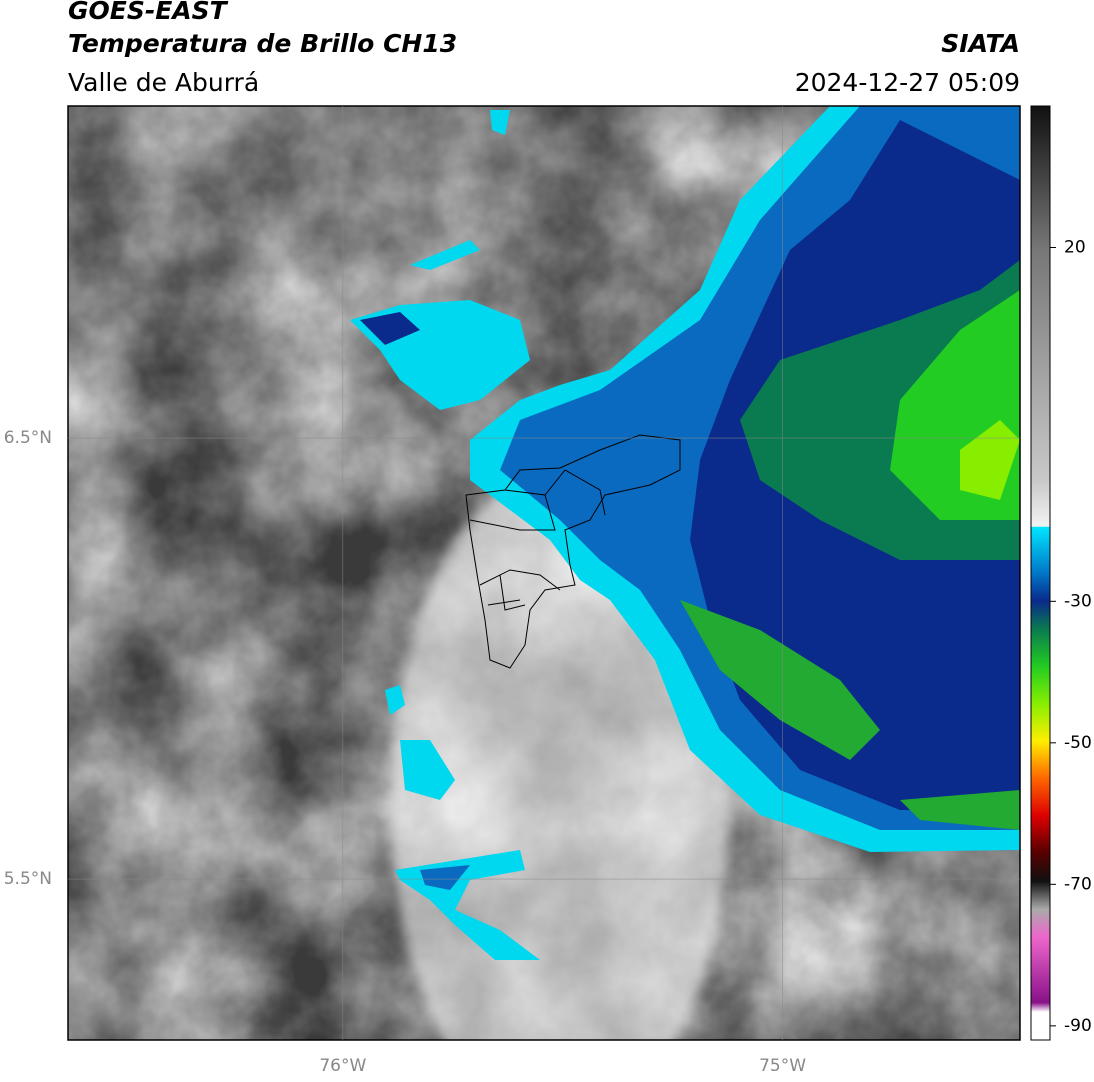 The height and width of the screenshot is (1082, 1094). I want to click on title: GOES-EAST, so click(148, 12).